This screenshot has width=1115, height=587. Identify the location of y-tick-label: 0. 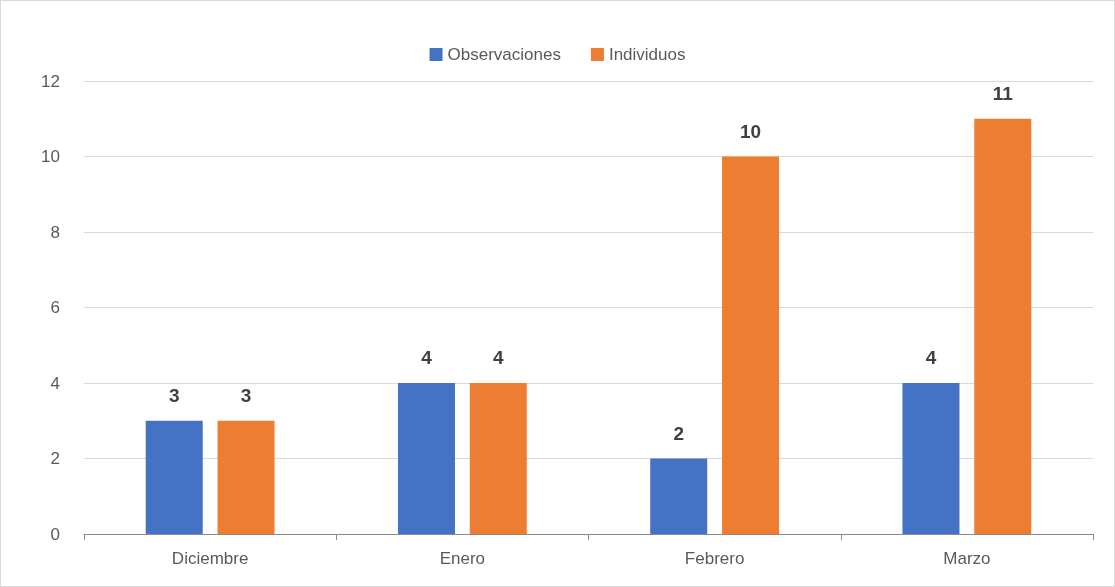
(55, 534).